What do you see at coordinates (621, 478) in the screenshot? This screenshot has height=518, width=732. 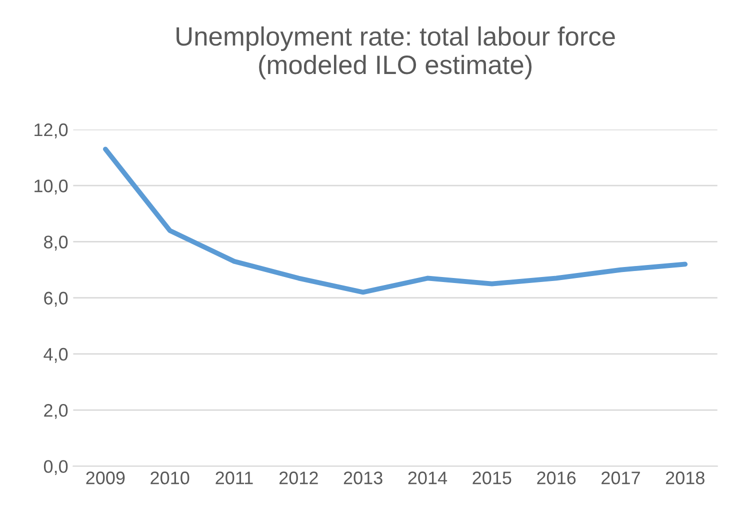 I see `x-tick-label: 2017` at bounding box center [621, 478].